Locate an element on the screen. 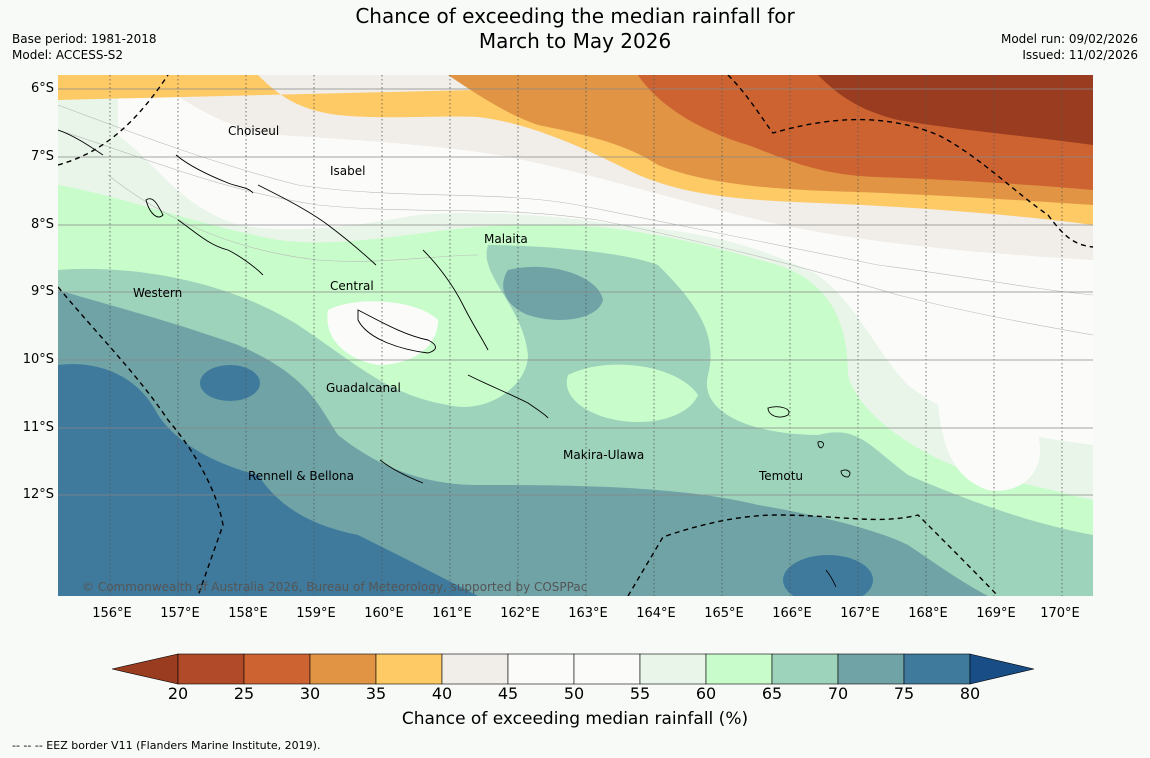  colorbar is located at coordinates (574, 669).